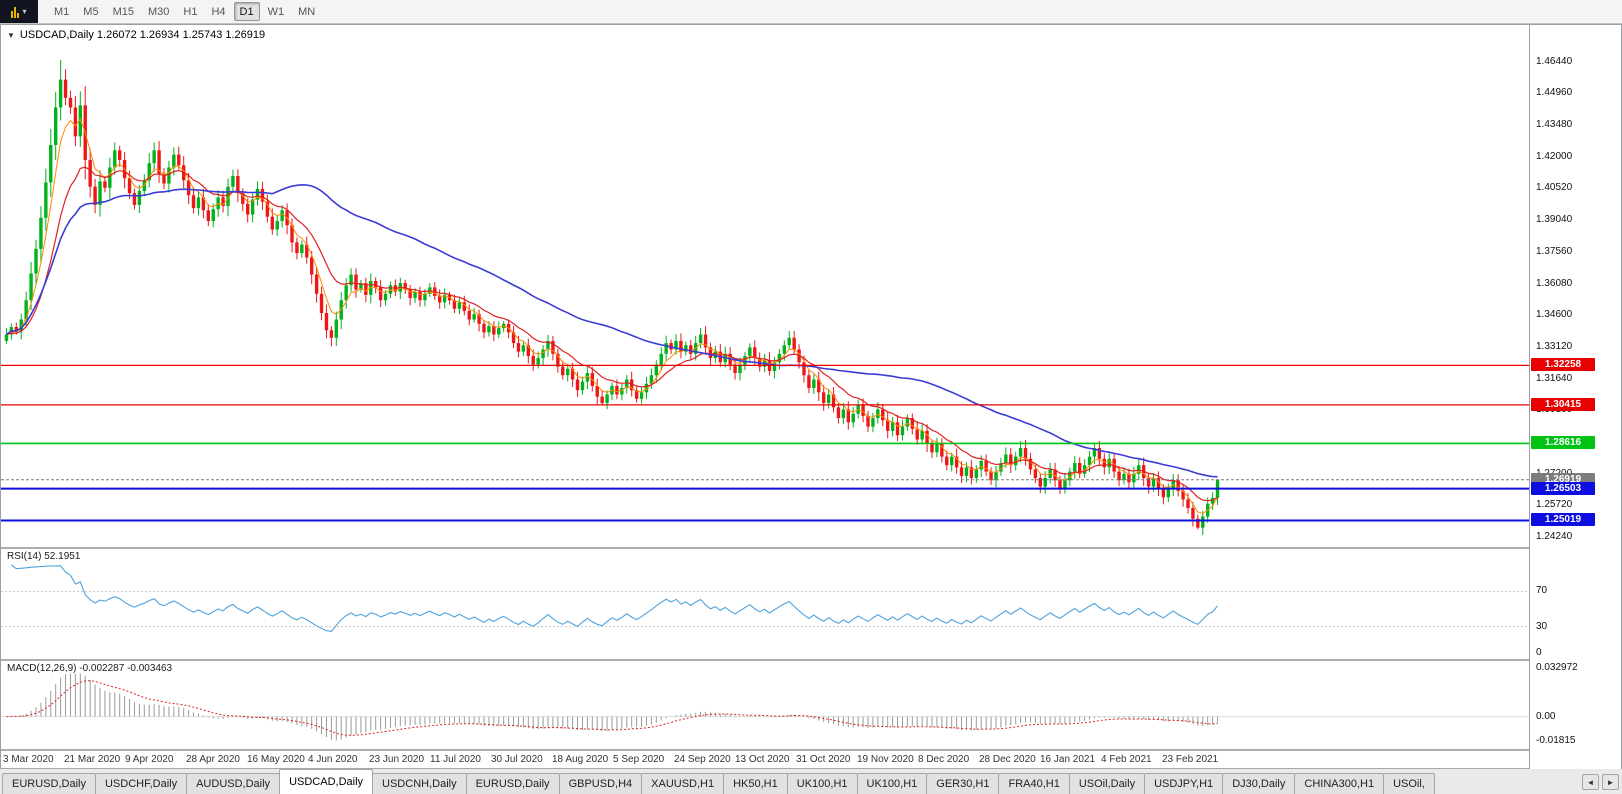 This screenshot has height=794, width=1622. Describe the element at coordinates (702, 759) in the screenshot. I see `date-label: 24 Sep 2020` at that location.